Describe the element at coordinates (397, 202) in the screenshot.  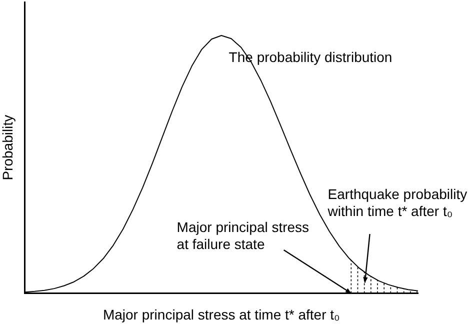
I see `annotation: Earthquake probability within time t* after t₀` at that location.